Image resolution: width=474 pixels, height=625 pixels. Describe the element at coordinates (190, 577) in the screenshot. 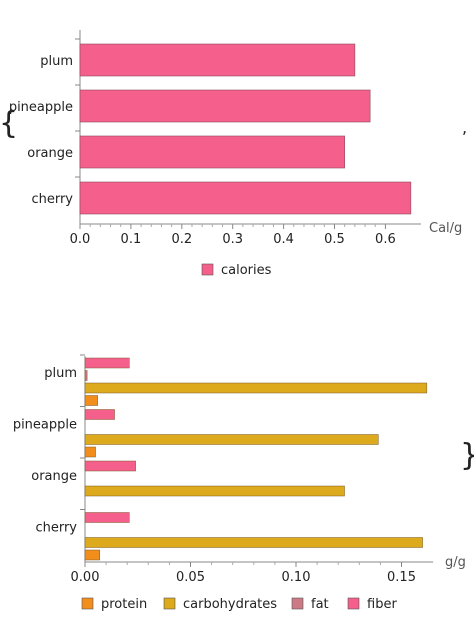

I see `x-tick-label: 0.05` at that location.